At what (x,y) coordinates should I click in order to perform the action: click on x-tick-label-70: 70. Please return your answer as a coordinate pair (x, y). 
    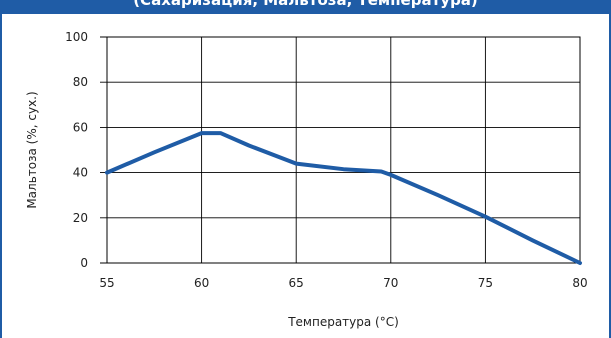
    Looking at the image, I should click on (390, 283).